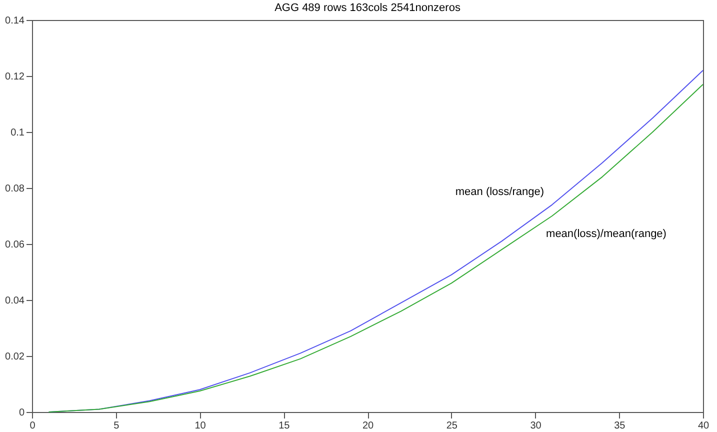  Describe the element at coordinates (200, 426) in the screenshot. I see `x-tick-label: 10` at that location.